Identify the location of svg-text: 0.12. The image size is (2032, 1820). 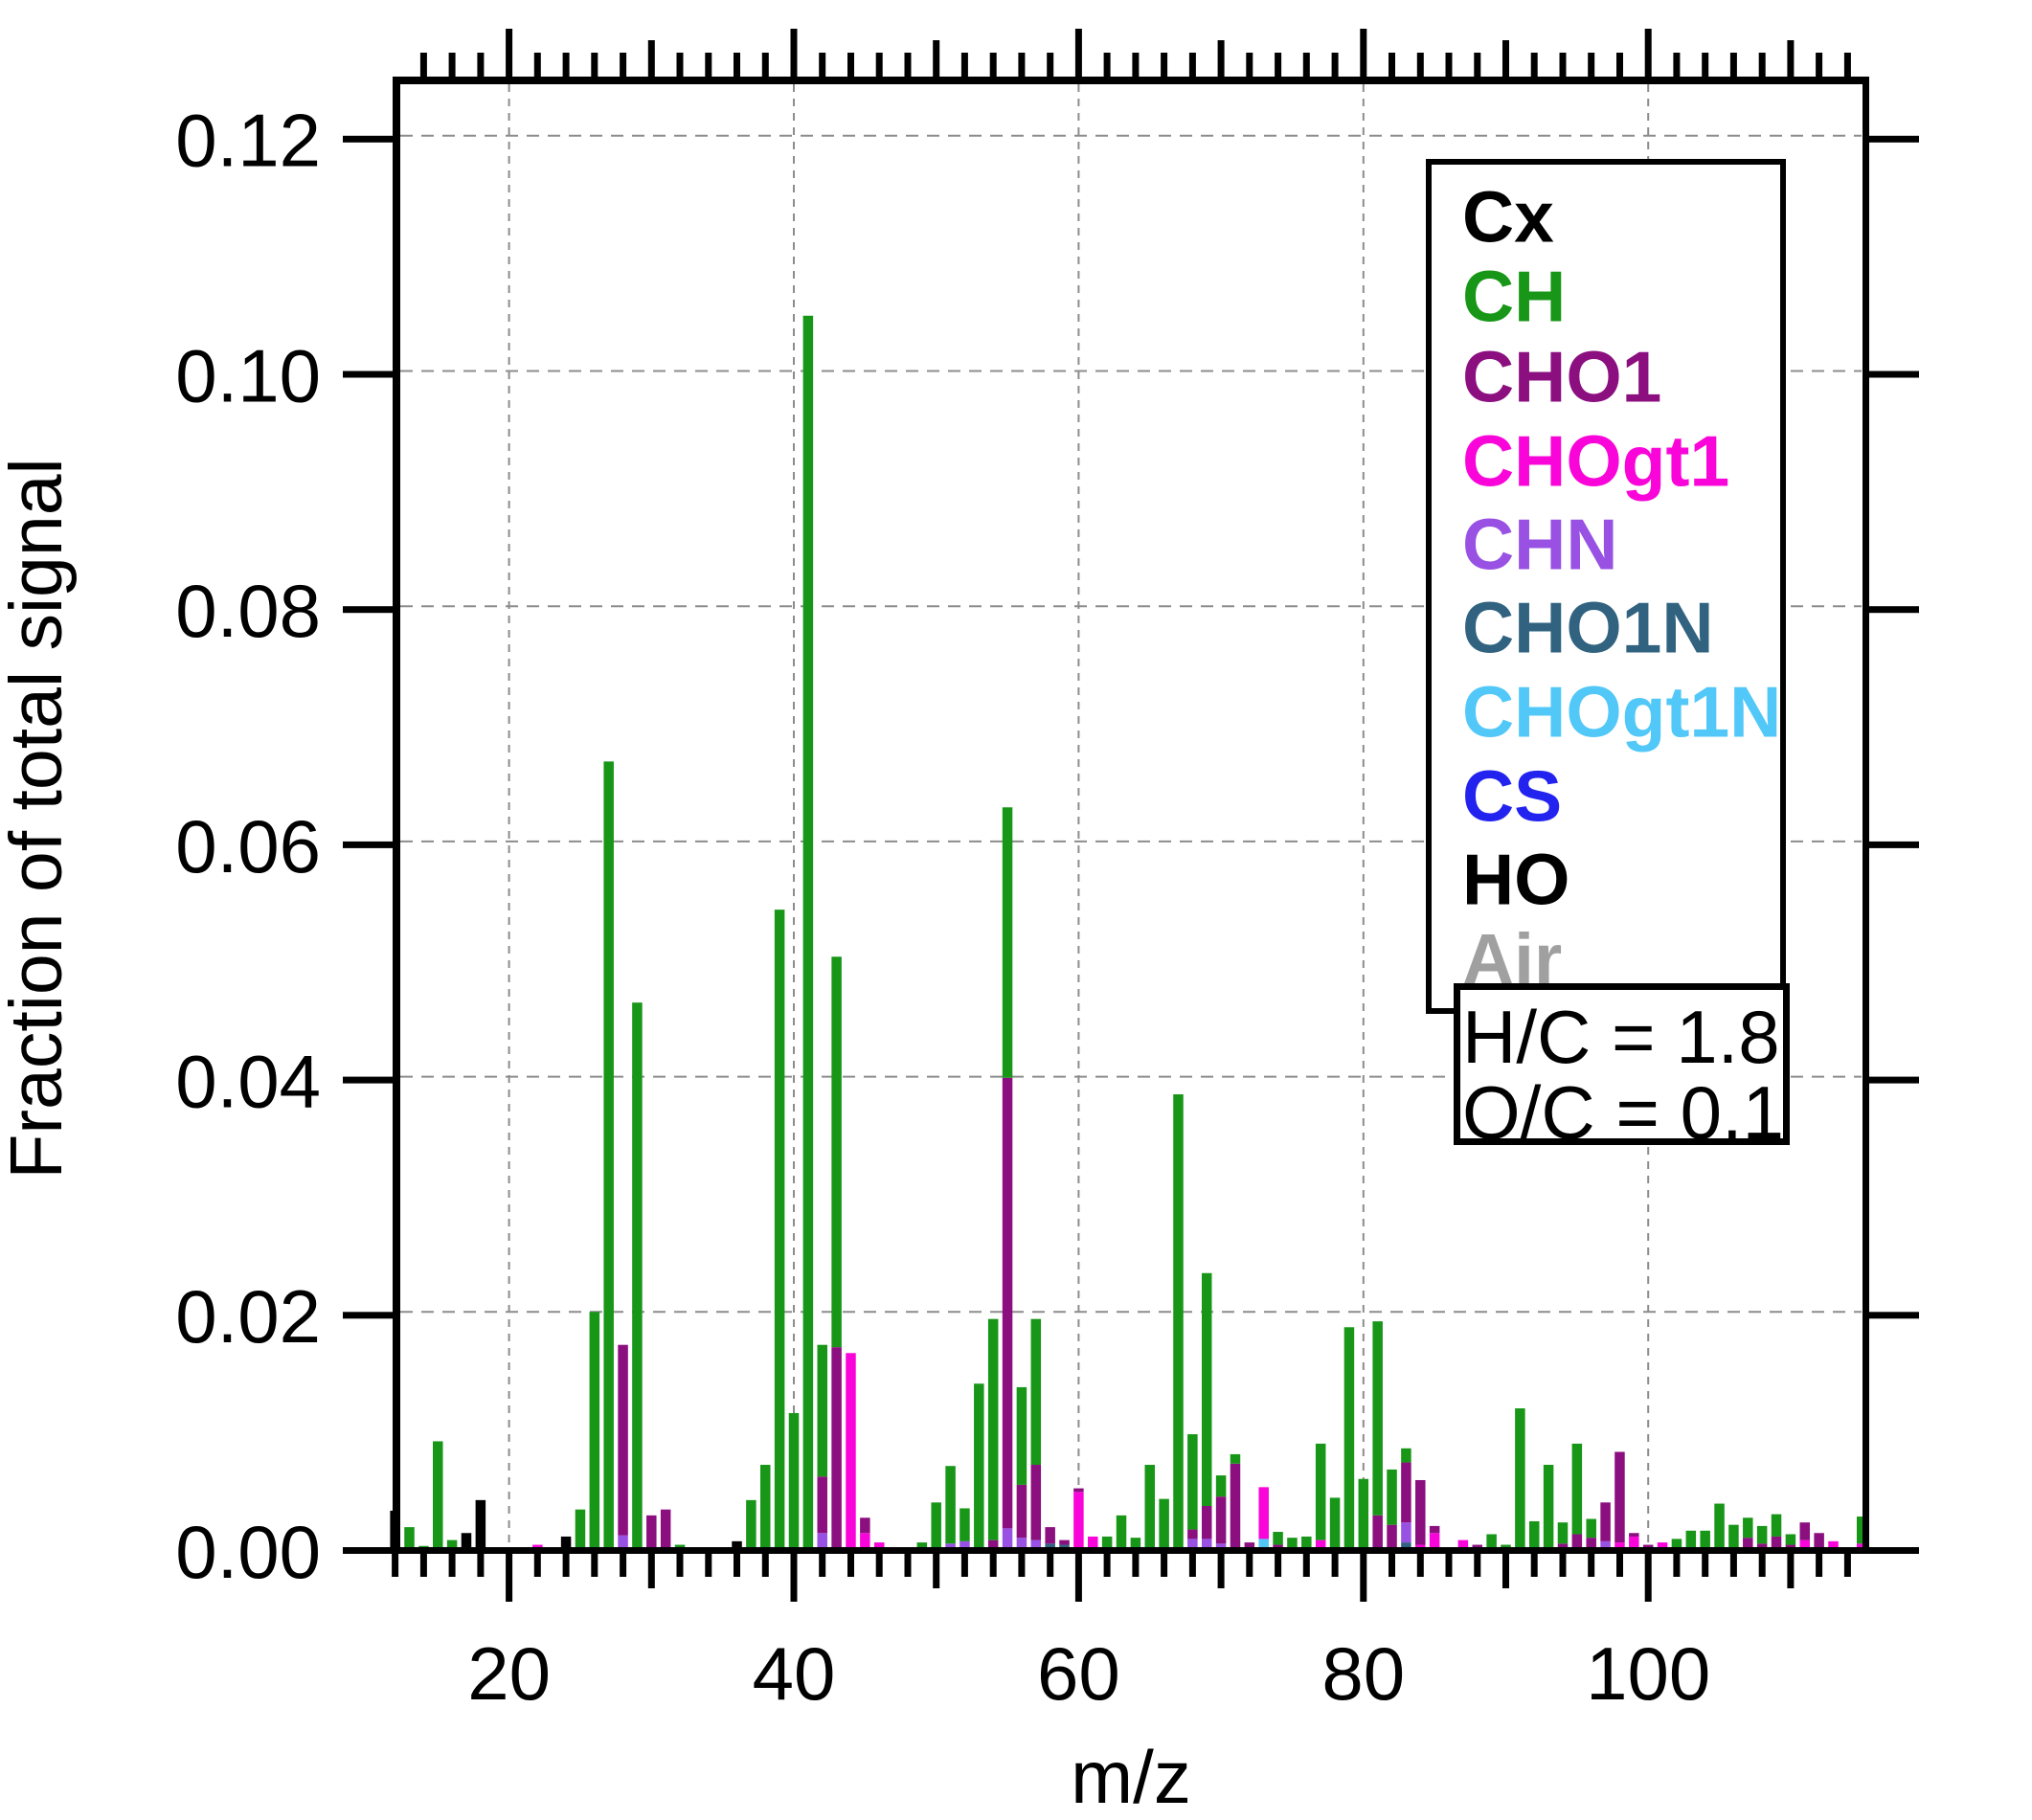
(248, 141).